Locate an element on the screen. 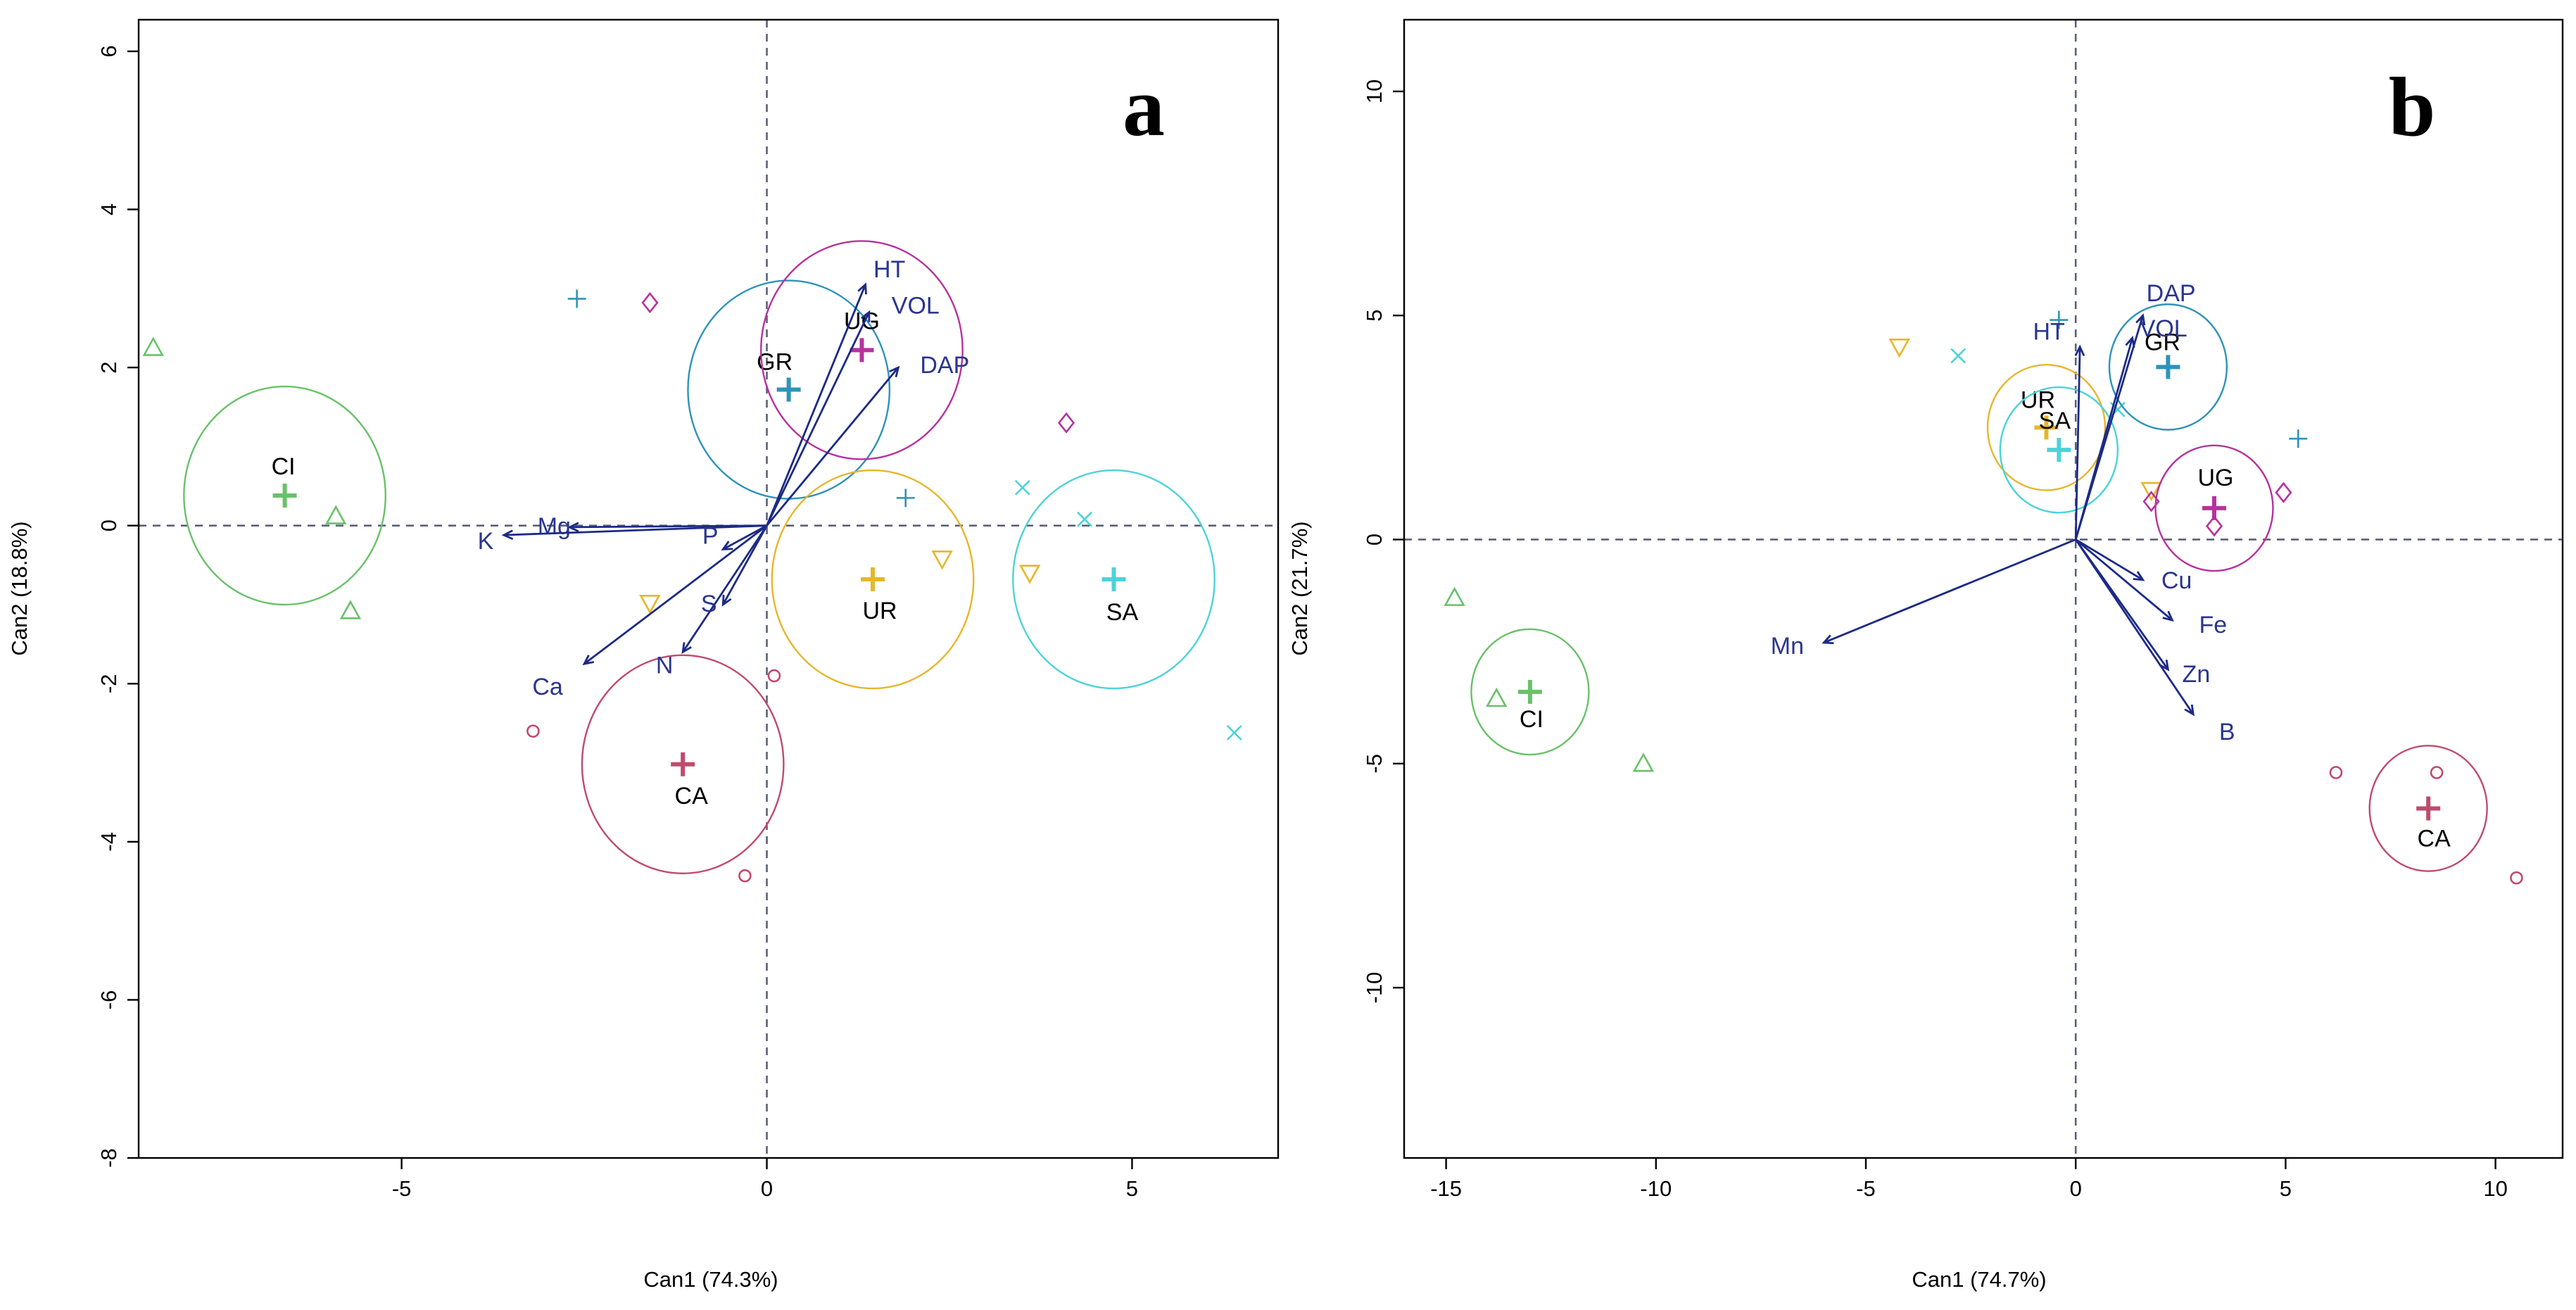 This screenshot has width=2576, height=1310. group-label-ug: UG is located at coordinates (2216, 478).